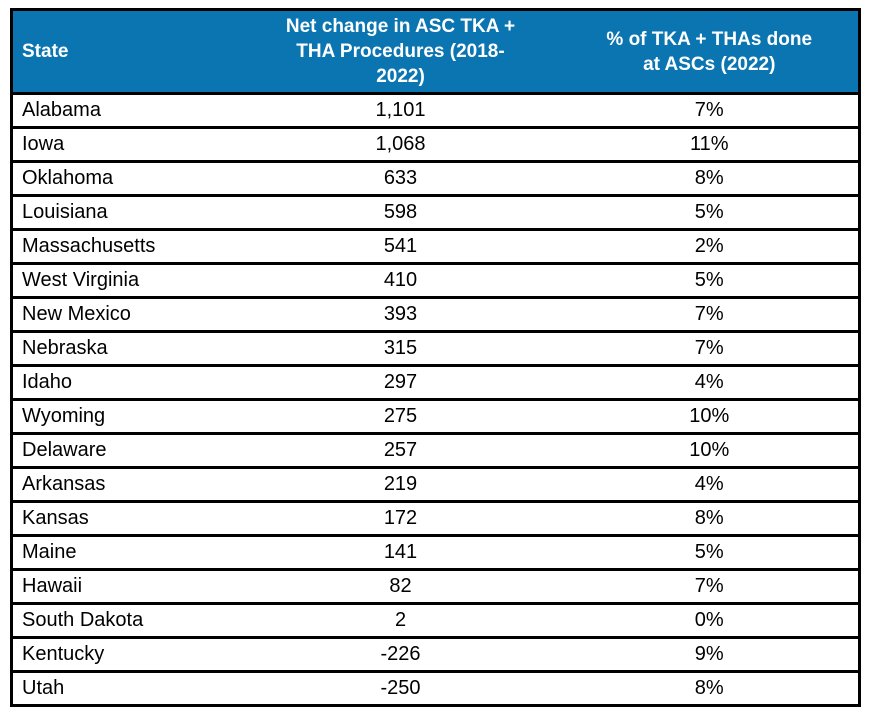 The image size is (872, 722). Describe the element at coordinates (126, 586) in the screenshot. I see `cell-state: Hawaii` at that location.